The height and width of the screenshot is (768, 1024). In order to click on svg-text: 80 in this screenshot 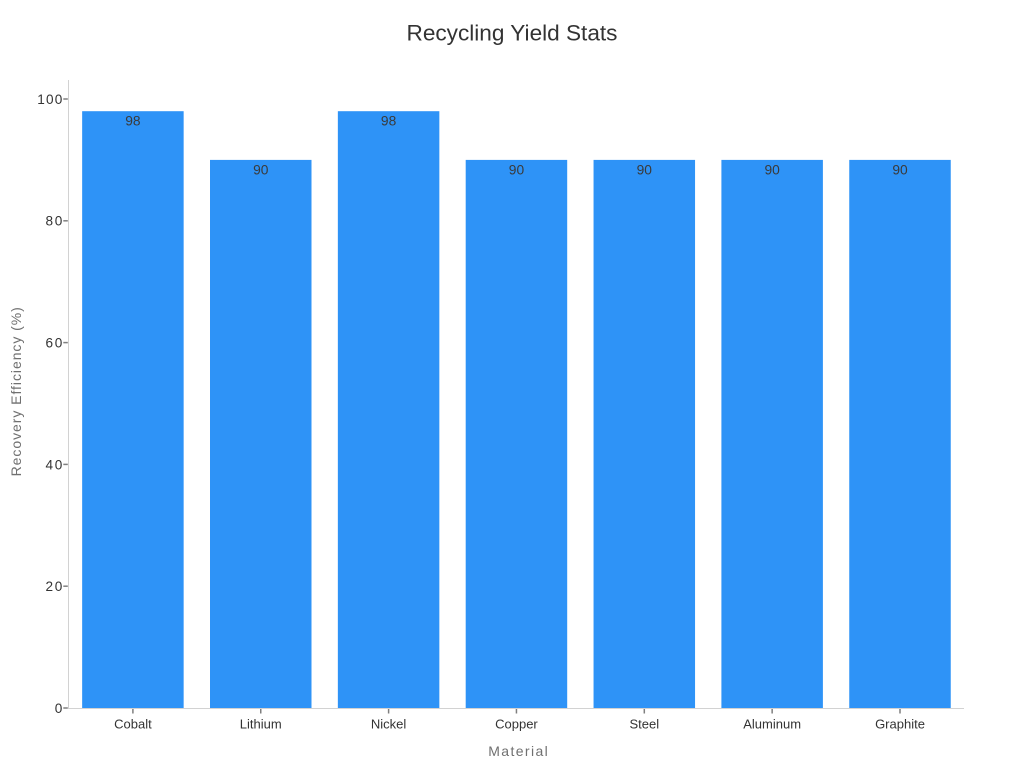, I will do `click(54, 221)`.